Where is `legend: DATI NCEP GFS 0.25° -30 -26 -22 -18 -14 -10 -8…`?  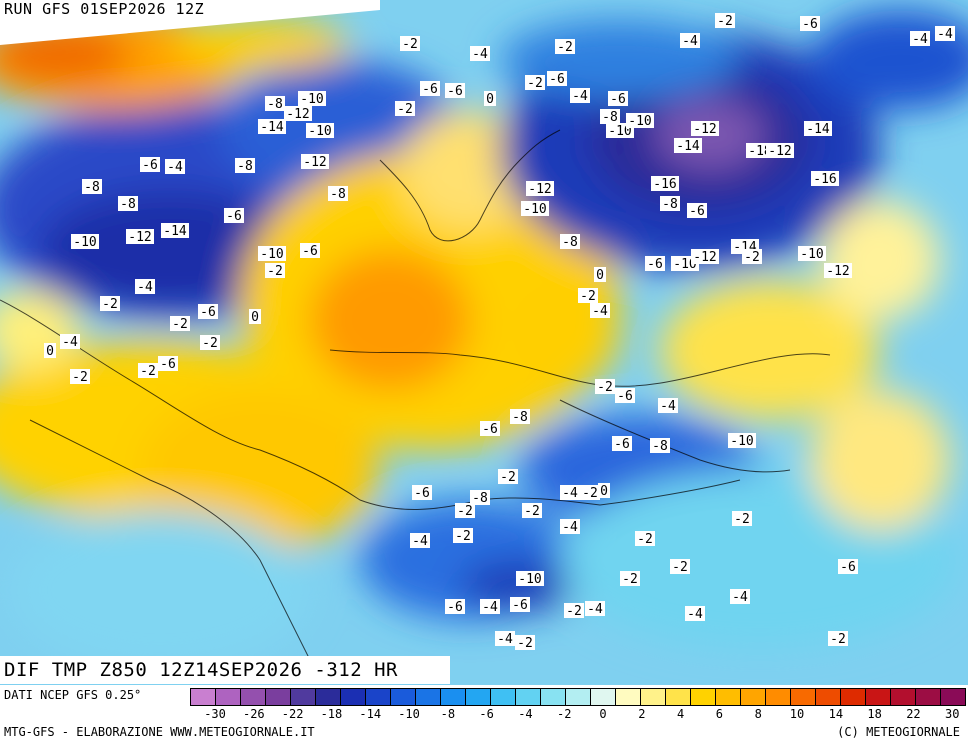 legend: DATI NCEP GFS 0.25° -30 -26 -22 -18 -14 -10 -8… is located at coordinates (484, 715).